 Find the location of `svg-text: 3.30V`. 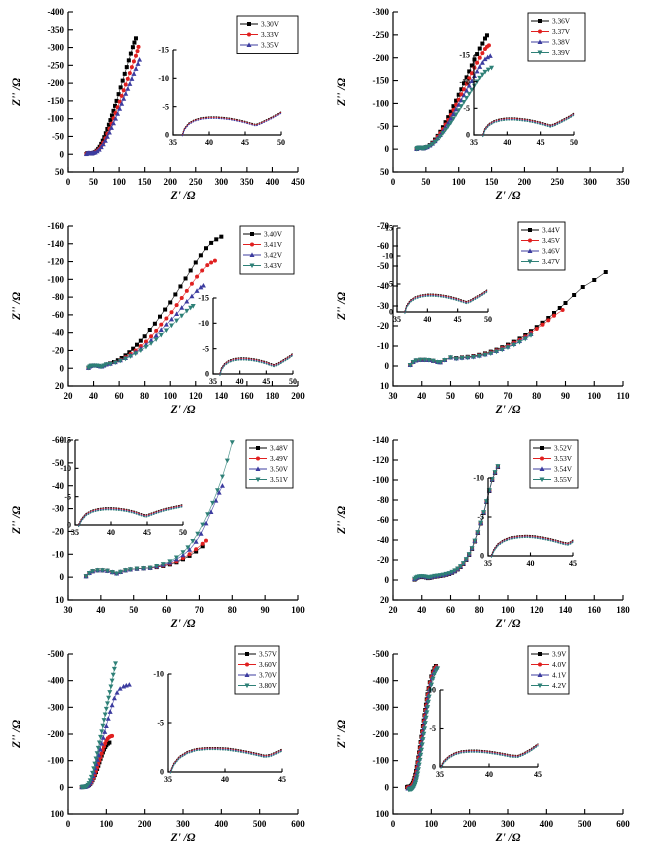

svg-text: 3.30V is located at coordinates (270, 24).